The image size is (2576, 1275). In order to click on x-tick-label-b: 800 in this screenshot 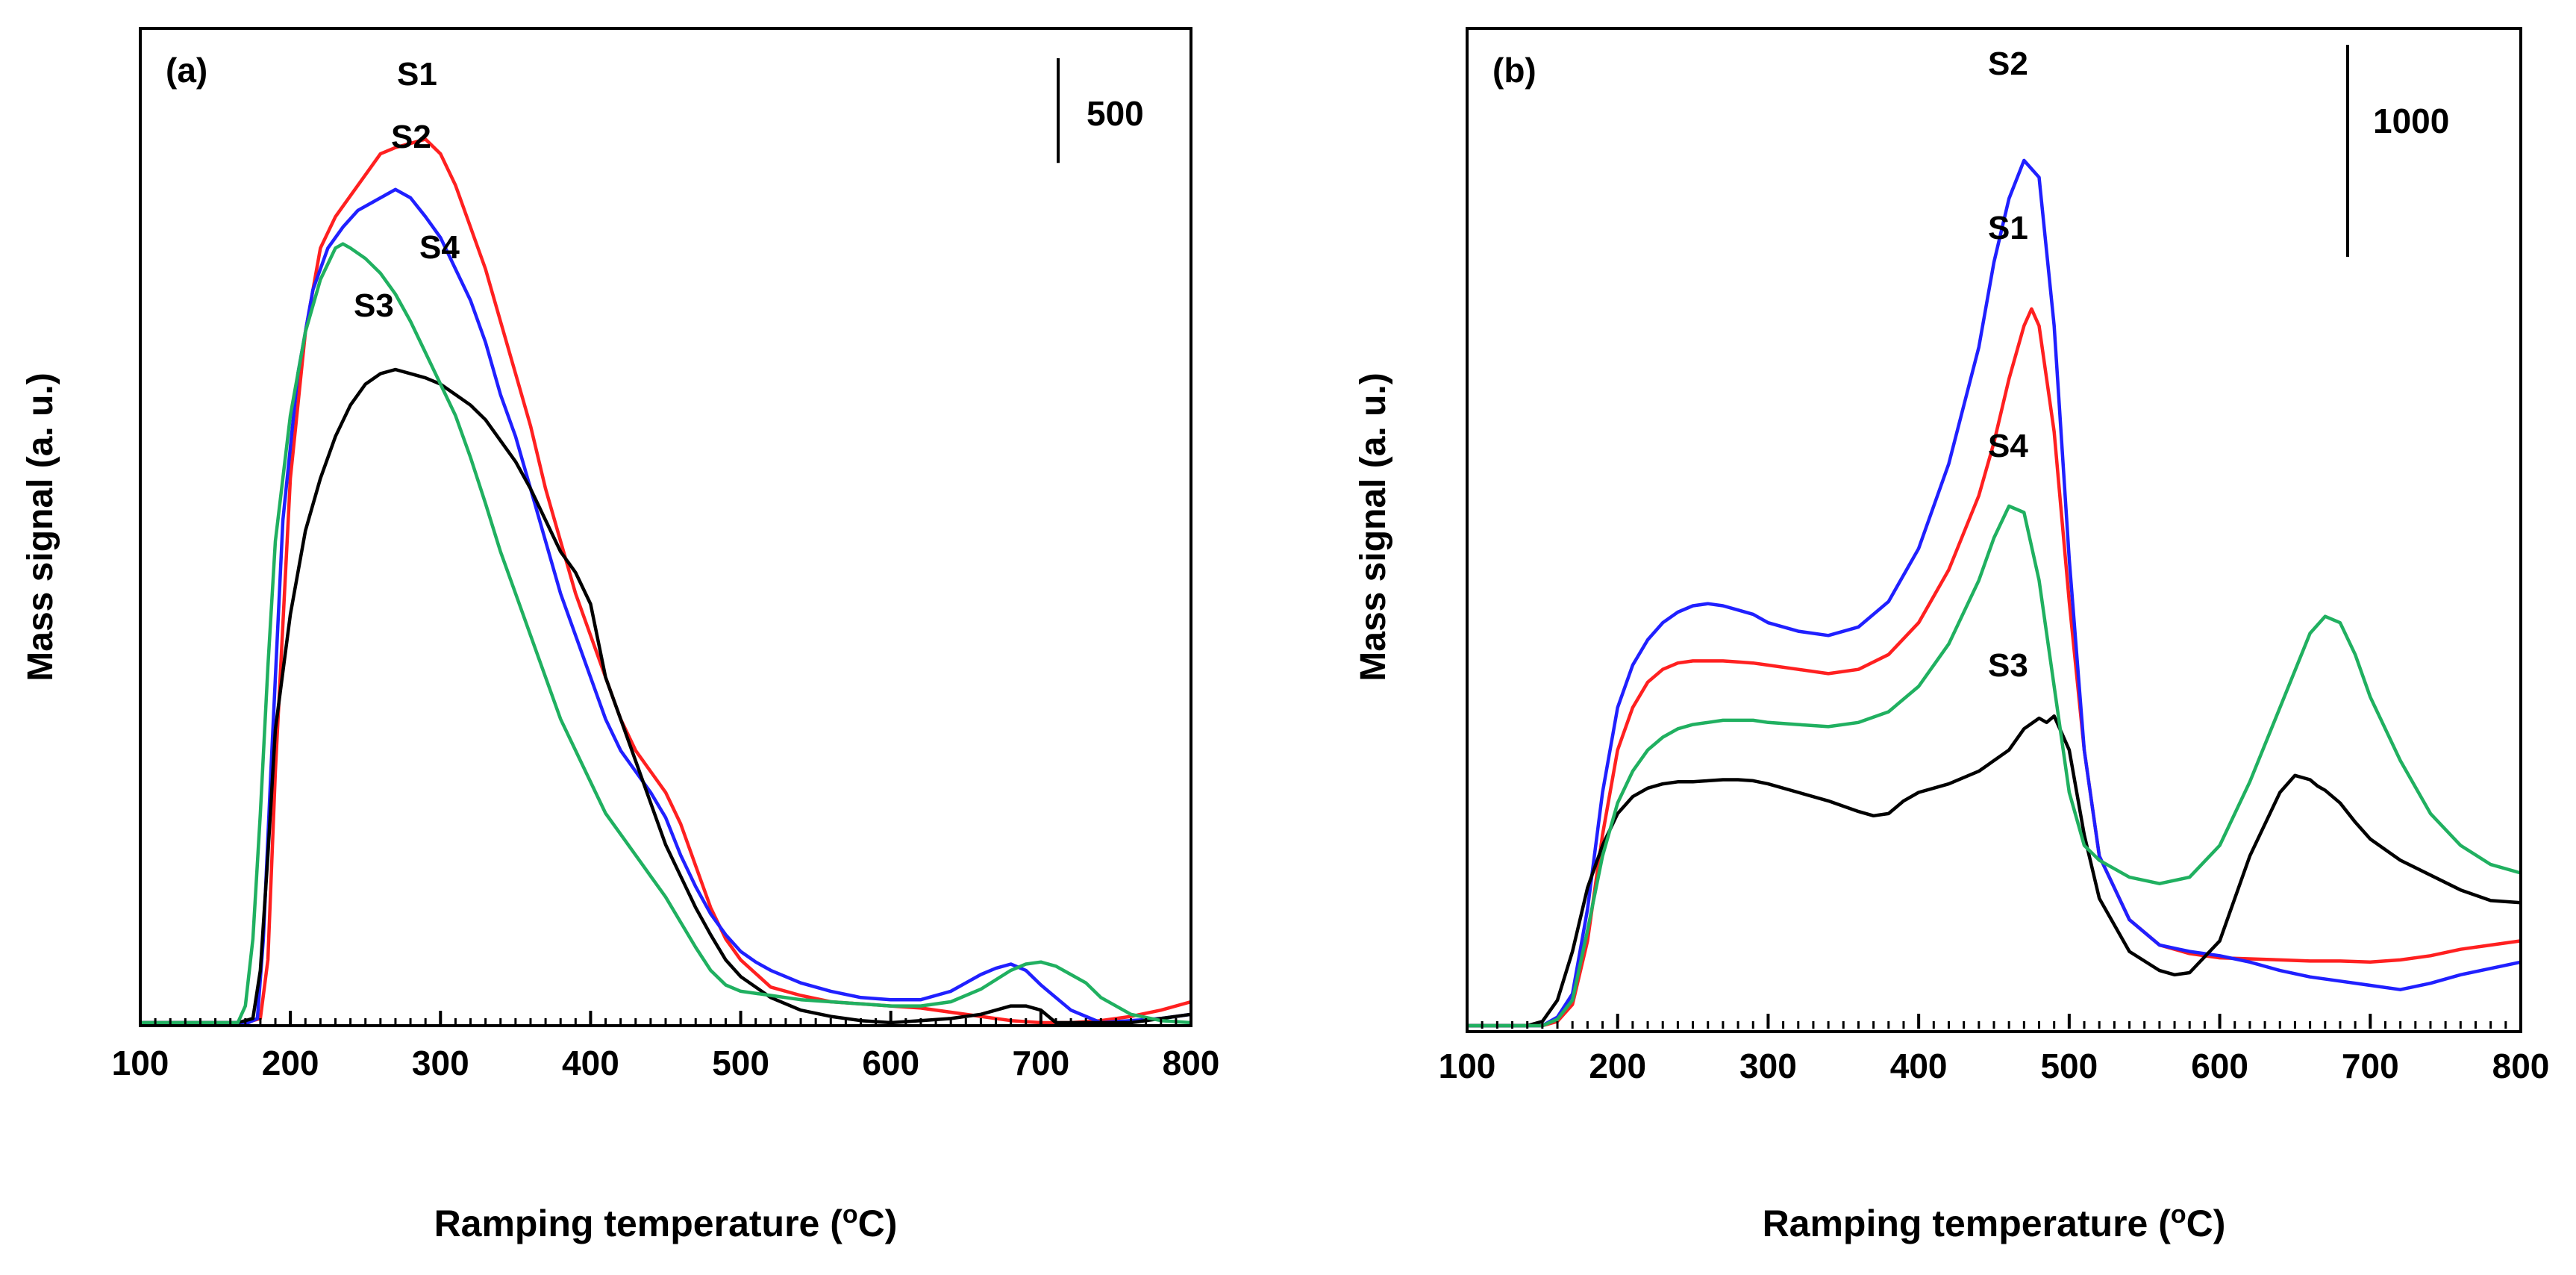, I will do `click(2521, 1066)`.